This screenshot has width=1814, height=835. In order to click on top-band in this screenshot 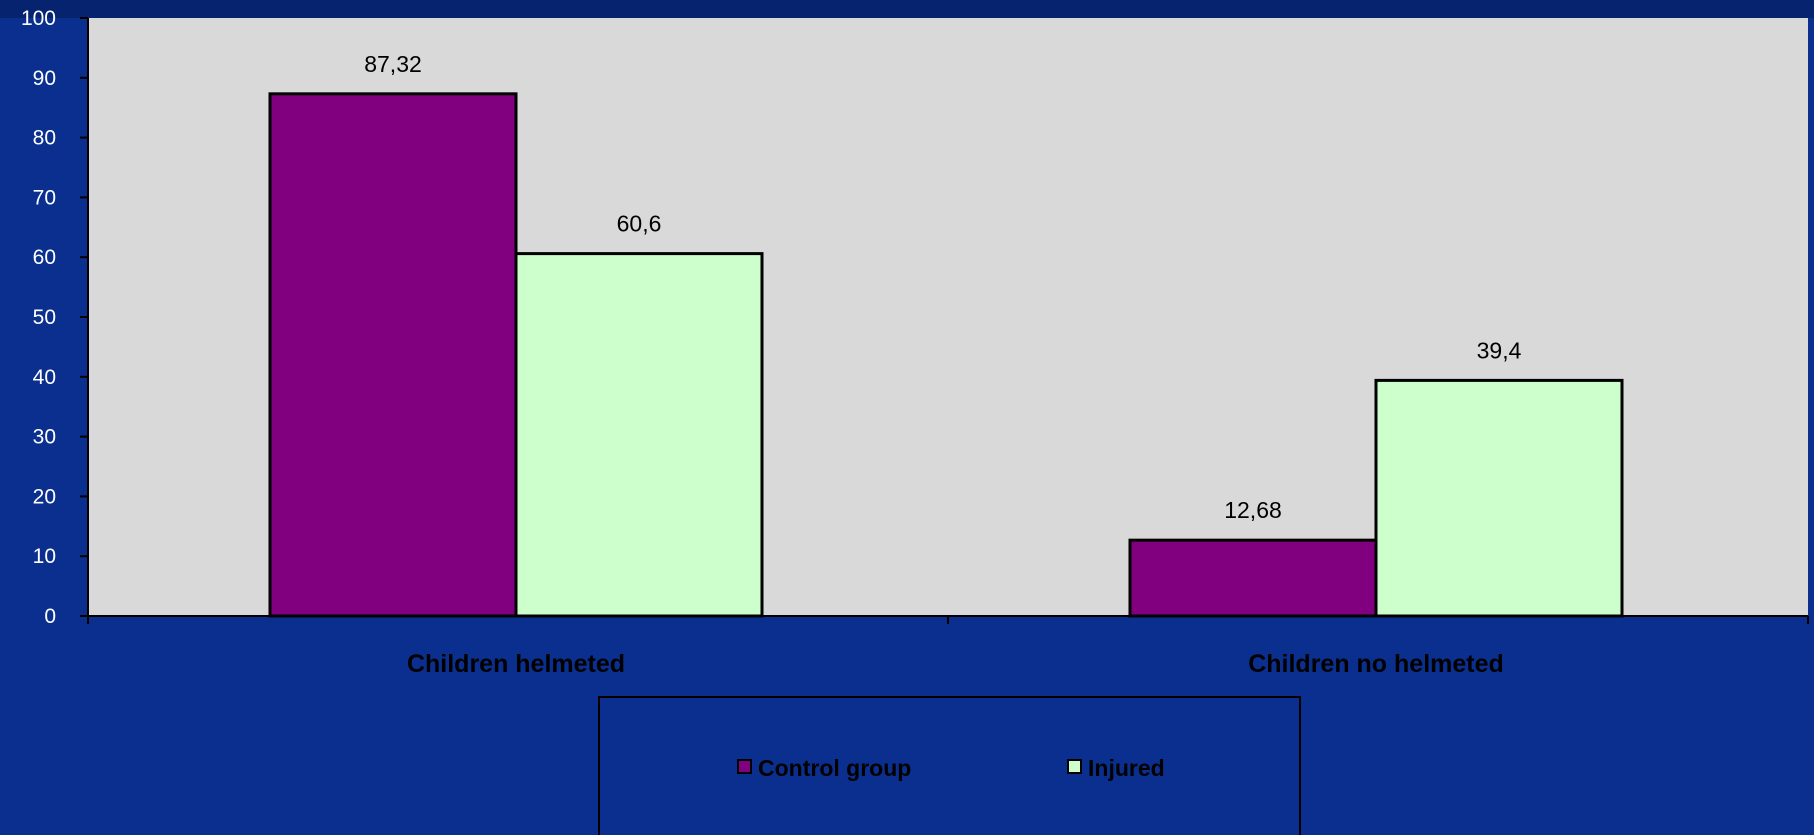, I will do `click(907, 9)`.